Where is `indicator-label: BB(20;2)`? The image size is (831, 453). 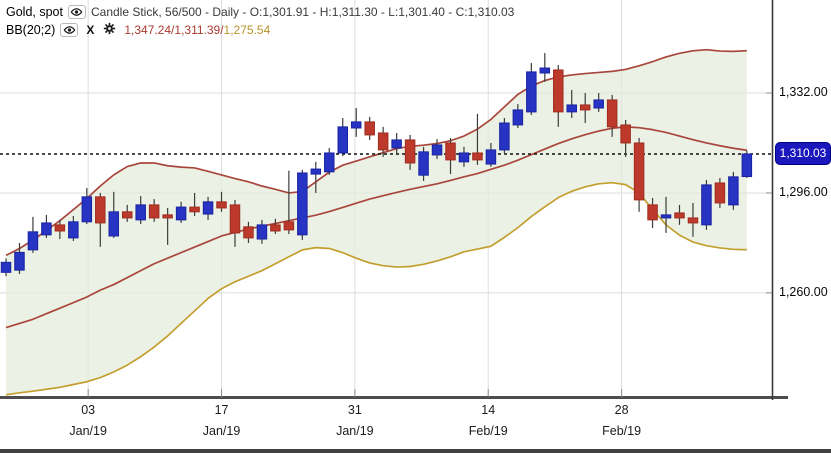
indicator-label: BB(20;2) is located at coordinates (31, 30).